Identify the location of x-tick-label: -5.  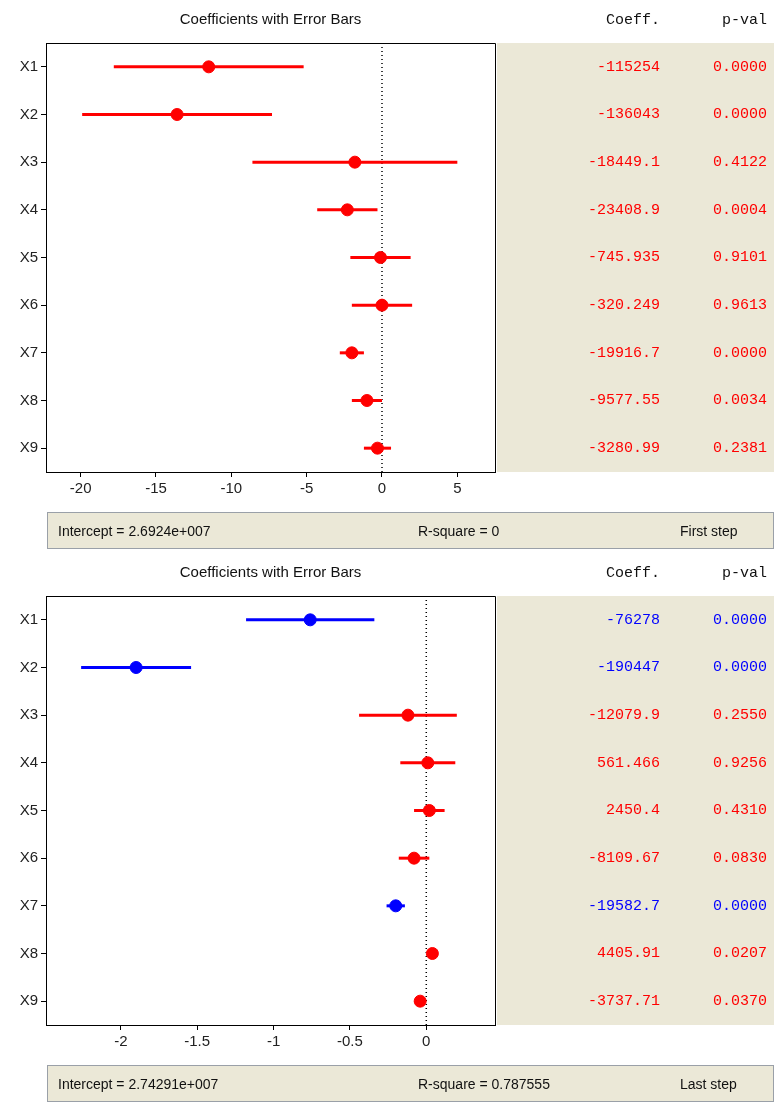
(306, 488).